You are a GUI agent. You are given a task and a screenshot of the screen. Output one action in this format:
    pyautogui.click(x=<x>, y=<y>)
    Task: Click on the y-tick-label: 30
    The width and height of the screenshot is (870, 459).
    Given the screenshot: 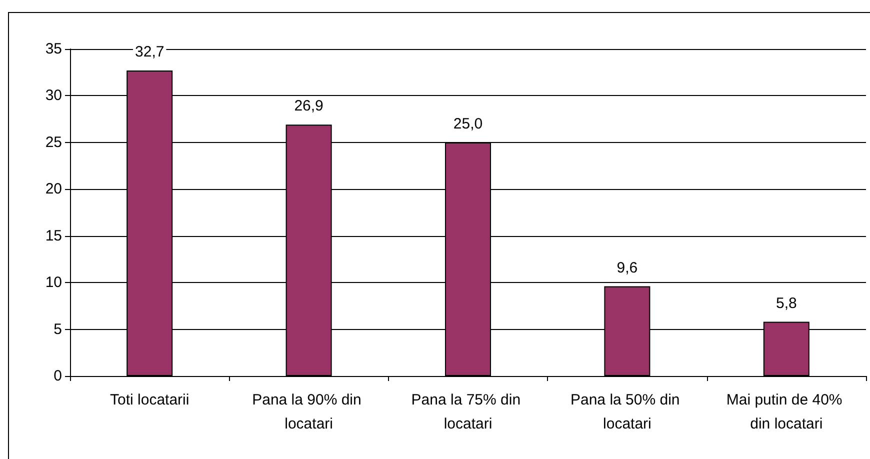 What is the action you would take?
    pyautogui.click(x=53, y=95)
    